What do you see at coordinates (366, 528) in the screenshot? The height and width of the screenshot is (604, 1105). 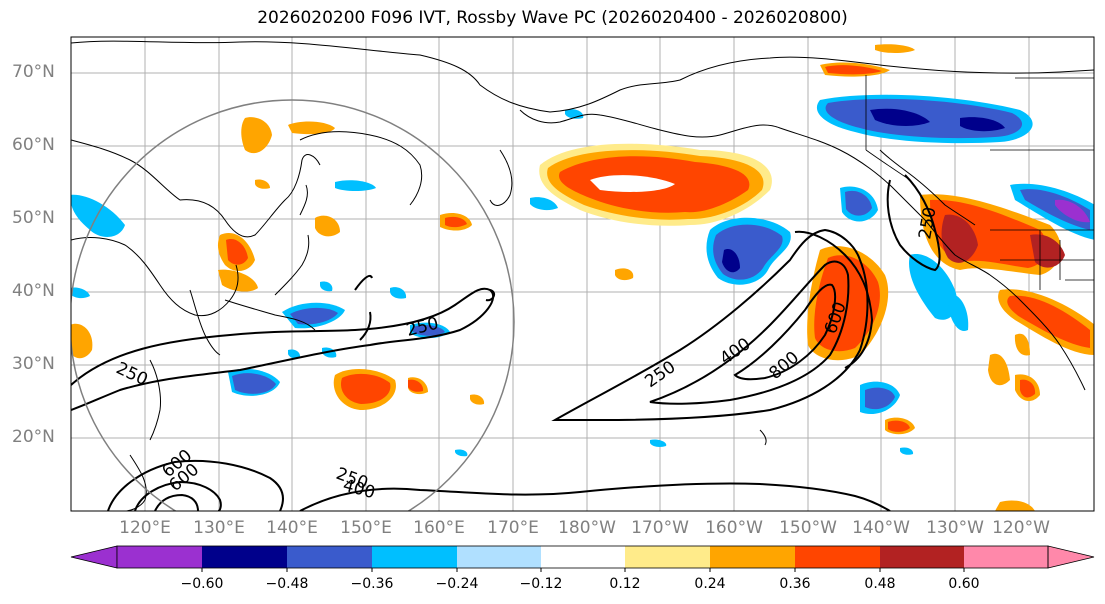 I see `lon-label: 150°E` at bounding box center [366, 528].